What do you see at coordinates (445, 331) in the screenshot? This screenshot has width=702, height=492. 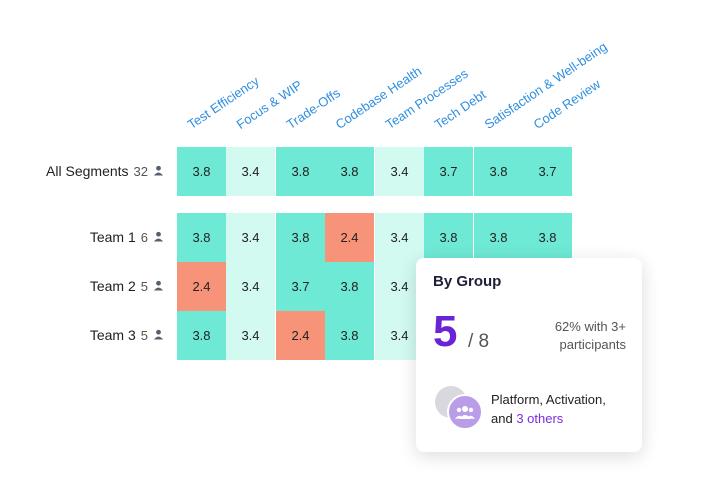 I see `group-count: 5` at bounding box center [445, 331].